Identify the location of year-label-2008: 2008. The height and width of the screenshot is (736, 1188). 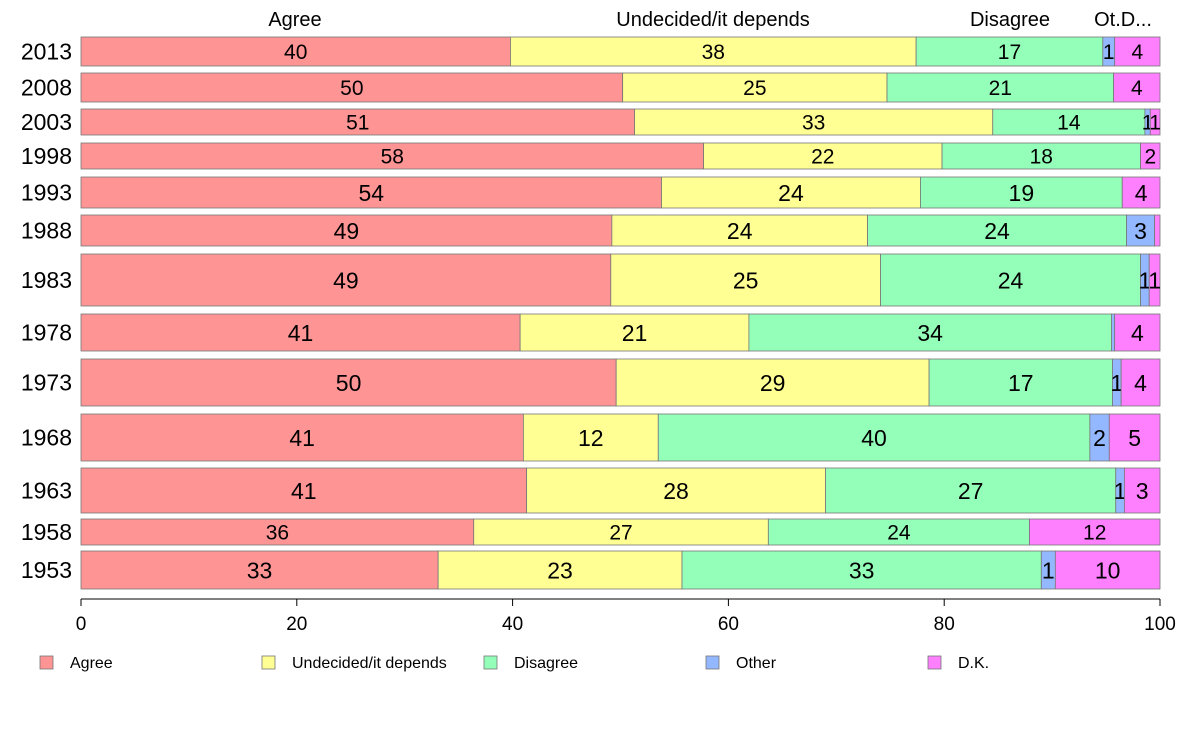
(46, 88).